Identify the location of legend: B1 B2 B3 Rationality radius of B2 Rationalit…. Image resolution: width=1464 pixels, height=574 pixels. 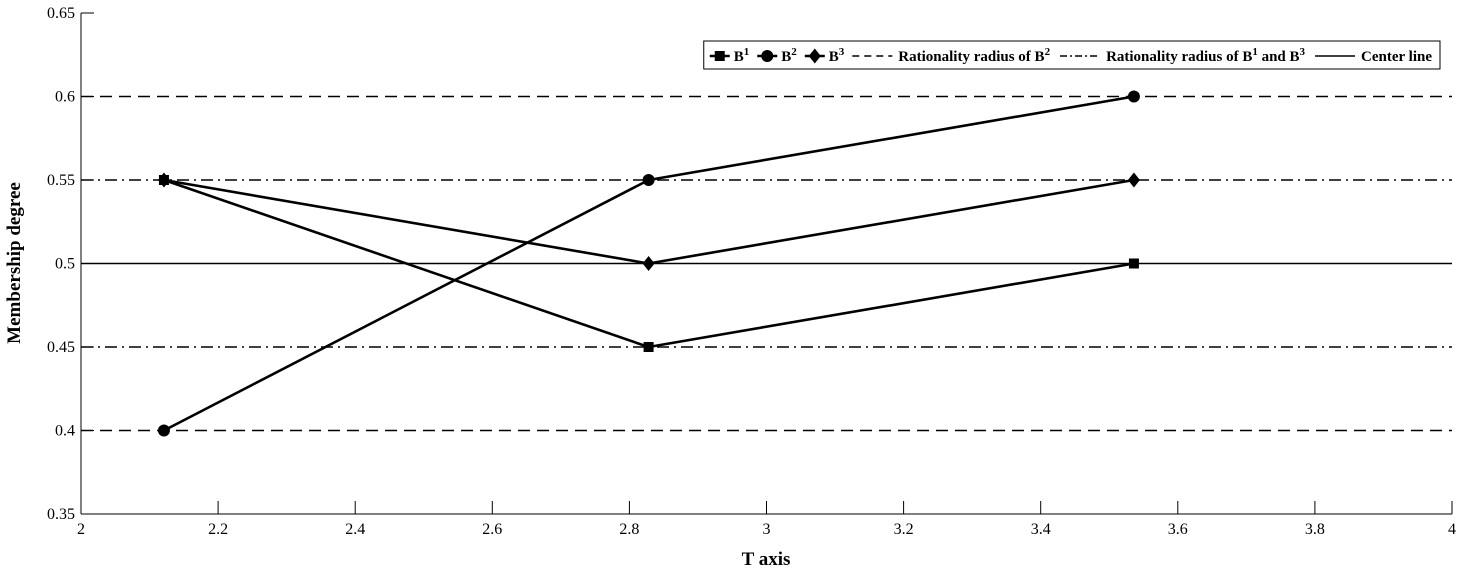
(1072, 55).